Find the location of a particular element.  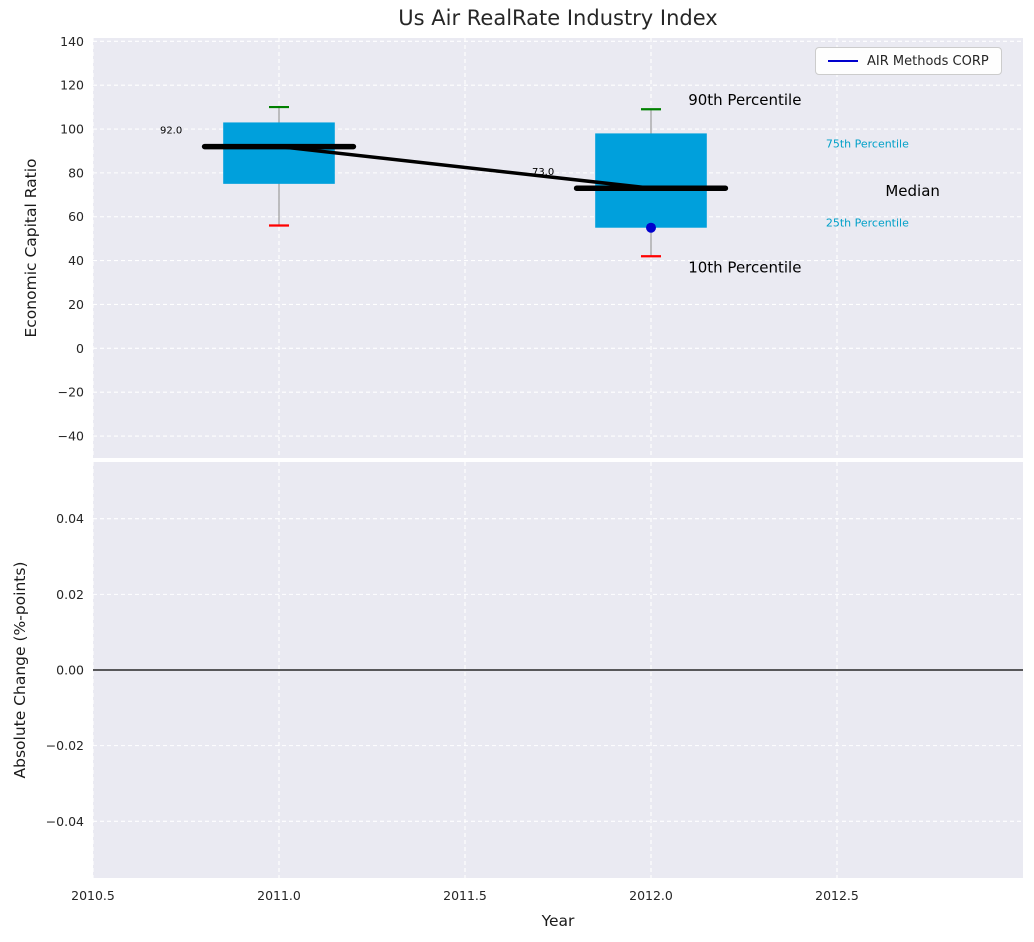

percentile-annotation: Median is located at coordinates (912, 191).